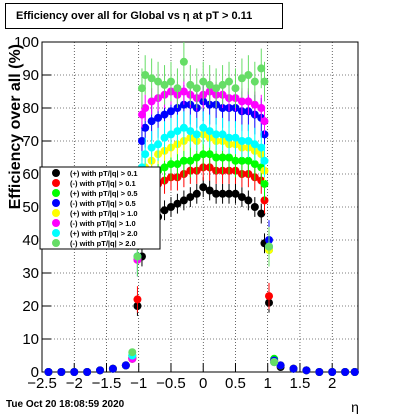 The image size is (400, 414). I want to click on y-tick-label: 90, so click(30, 75).